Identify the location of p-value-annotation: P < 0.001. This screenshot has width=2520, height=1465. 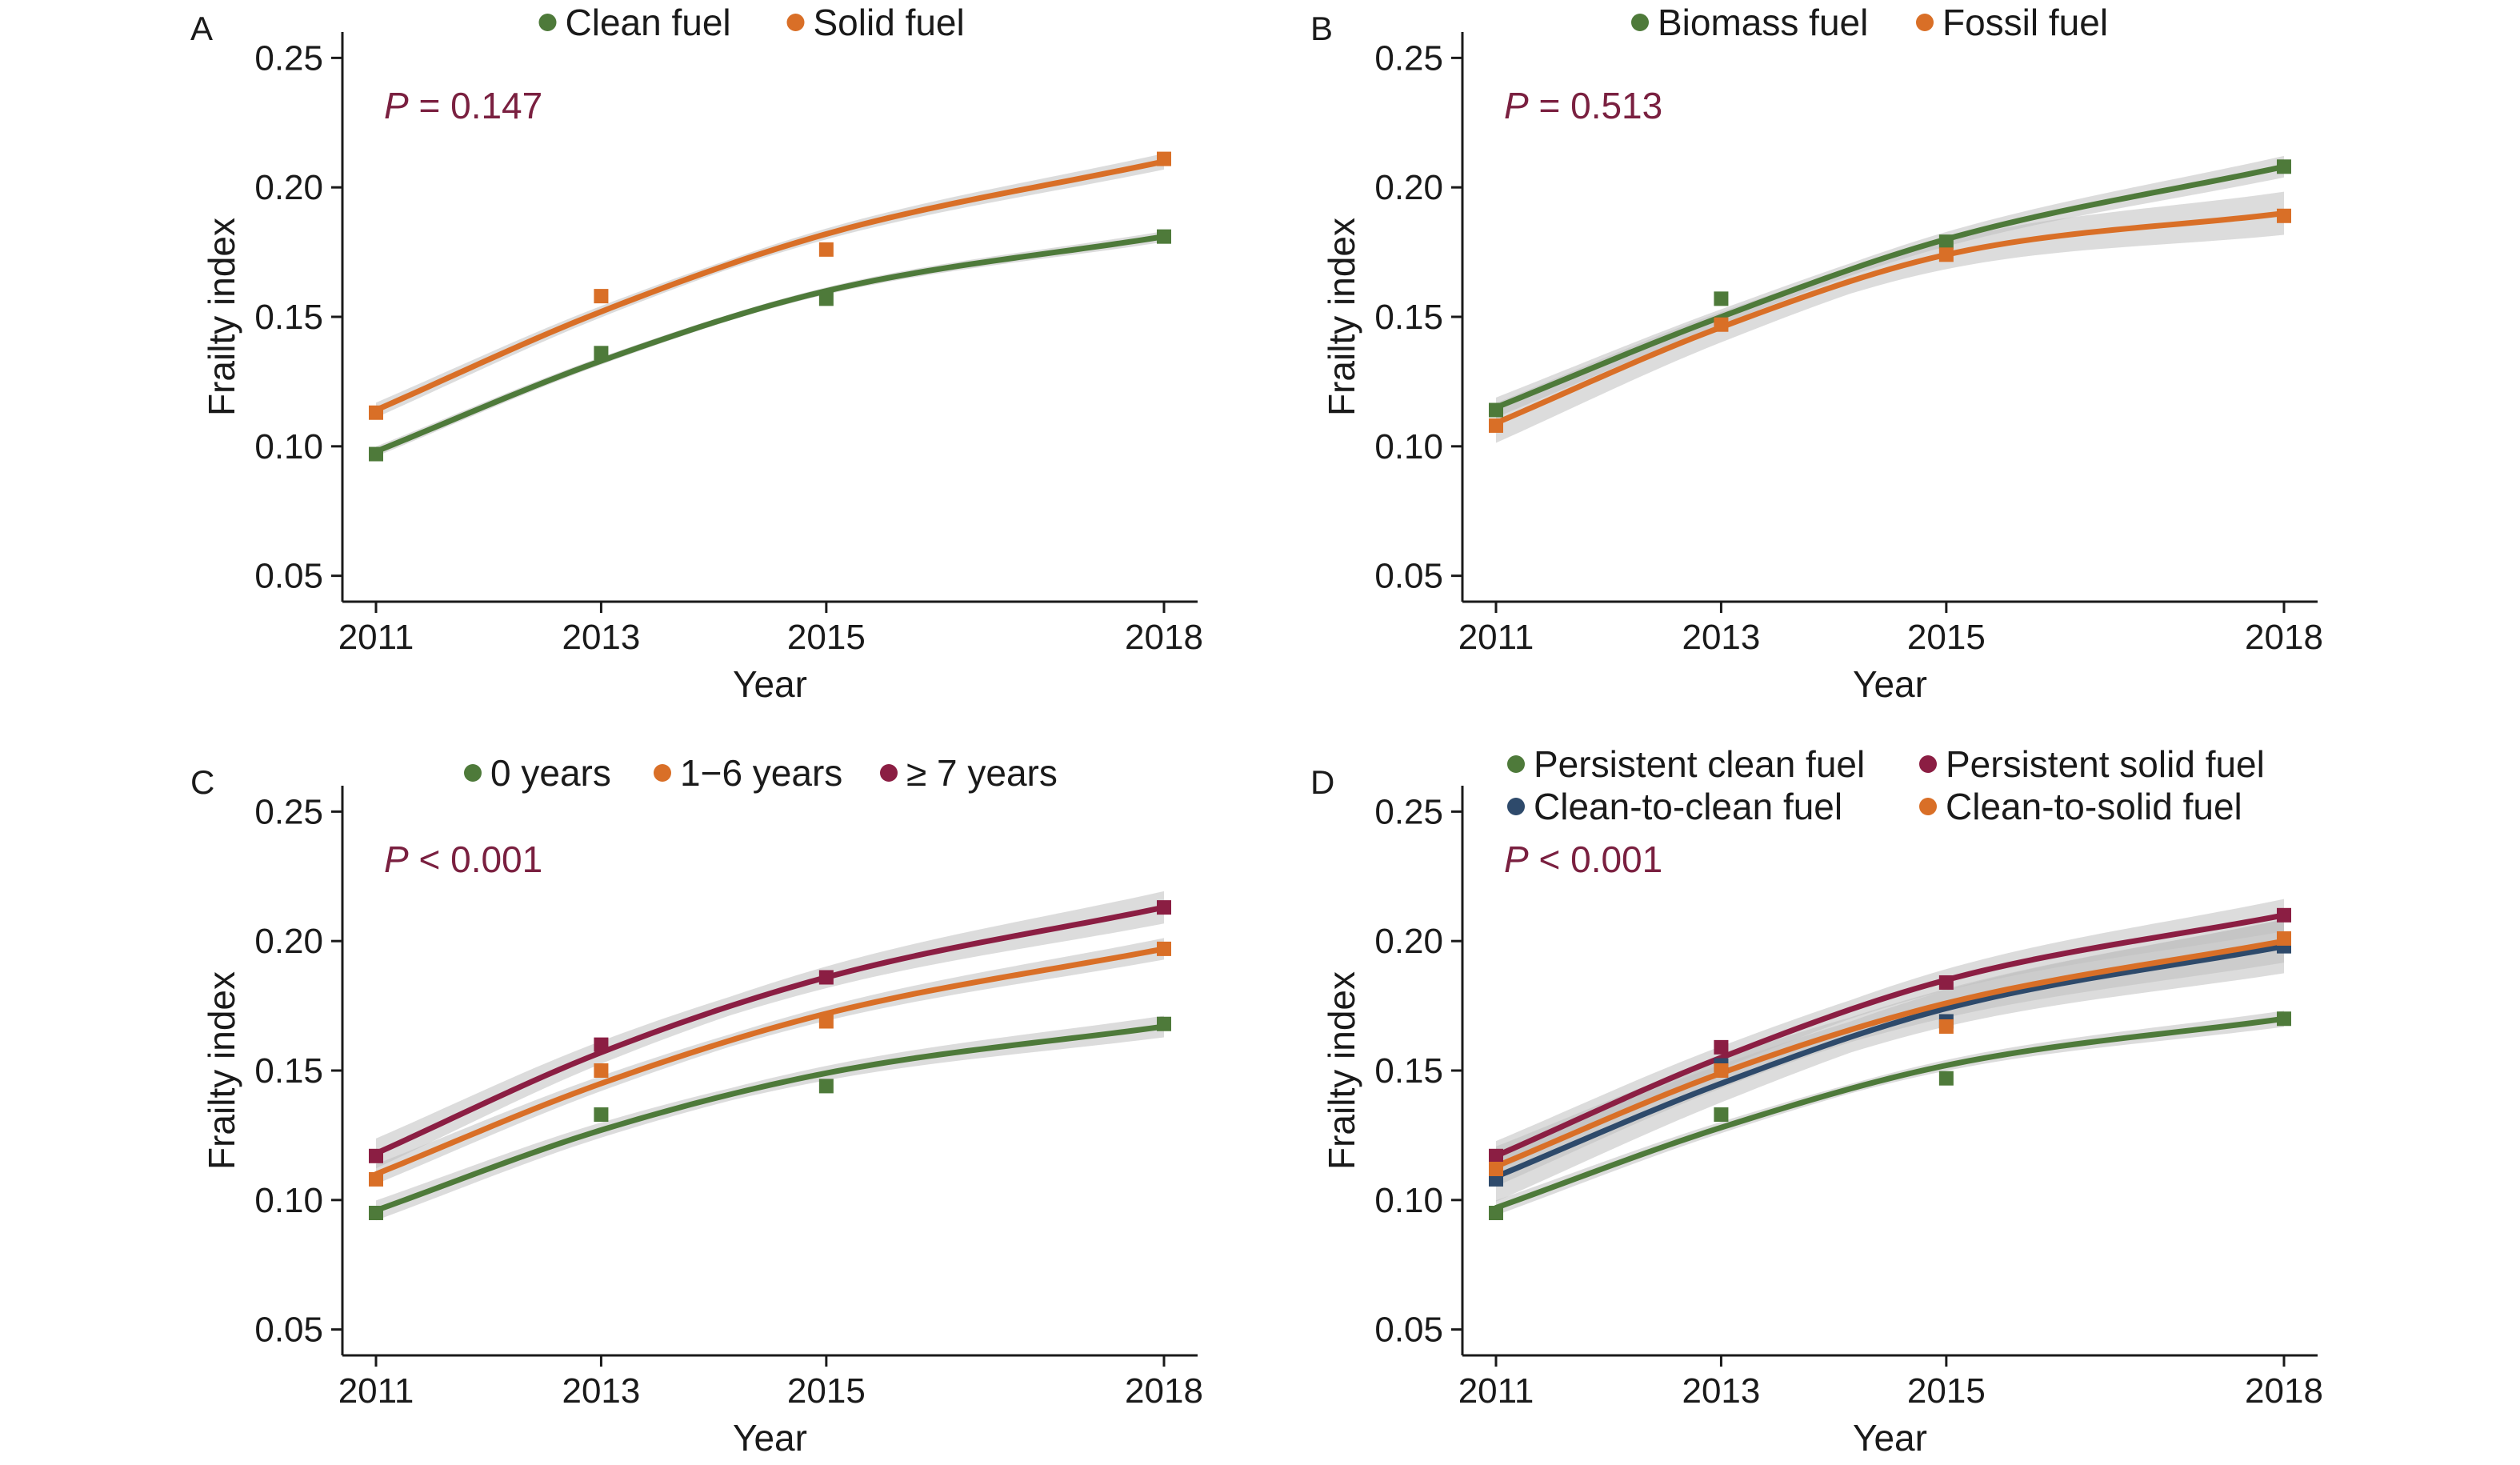
(463, 859).